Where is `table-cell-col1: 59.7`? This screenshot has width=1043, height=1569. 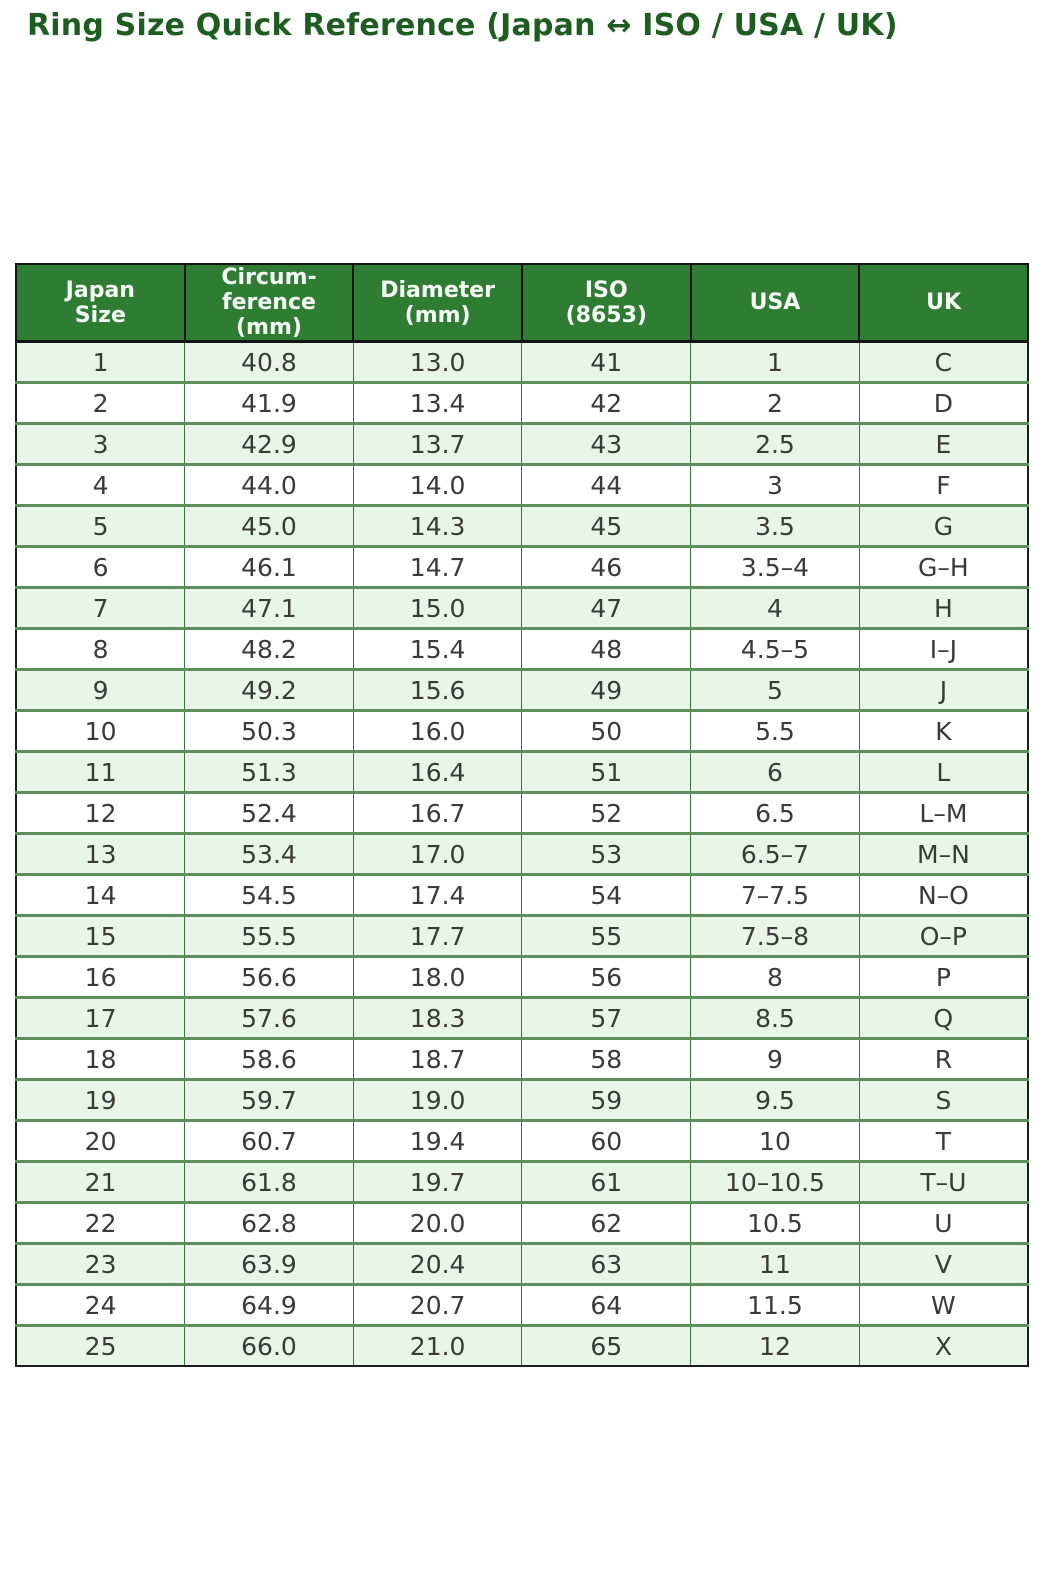 table-cell-col1: 59.7 is located at coordinates (269, 1099).